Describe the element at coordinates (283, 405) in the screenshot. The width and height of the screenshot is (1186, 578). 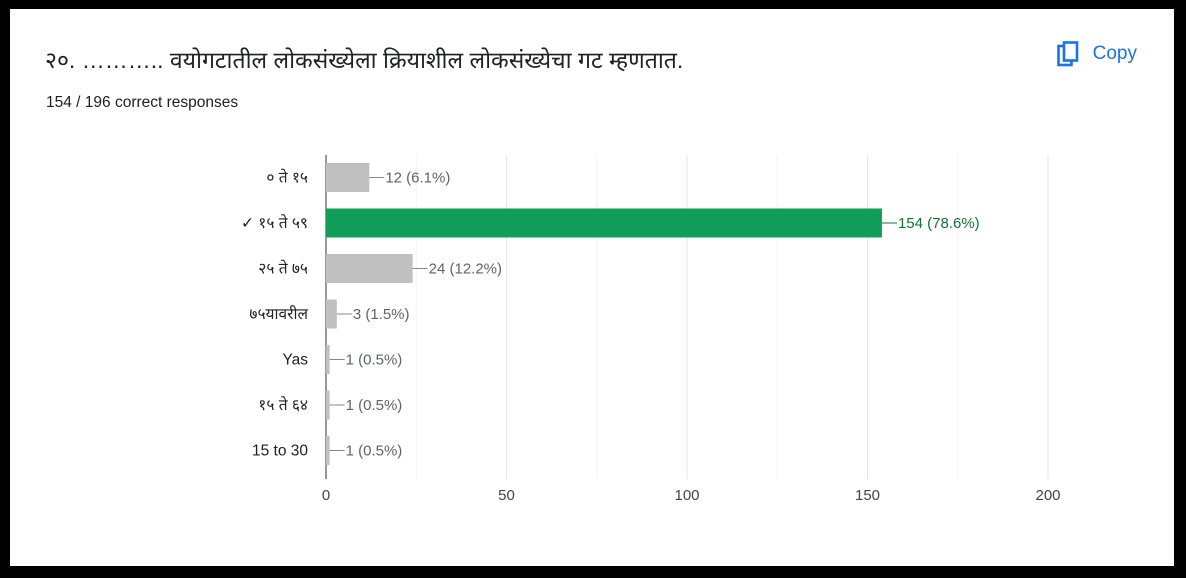
I see `category-label: १५ ते ६४` at that location.